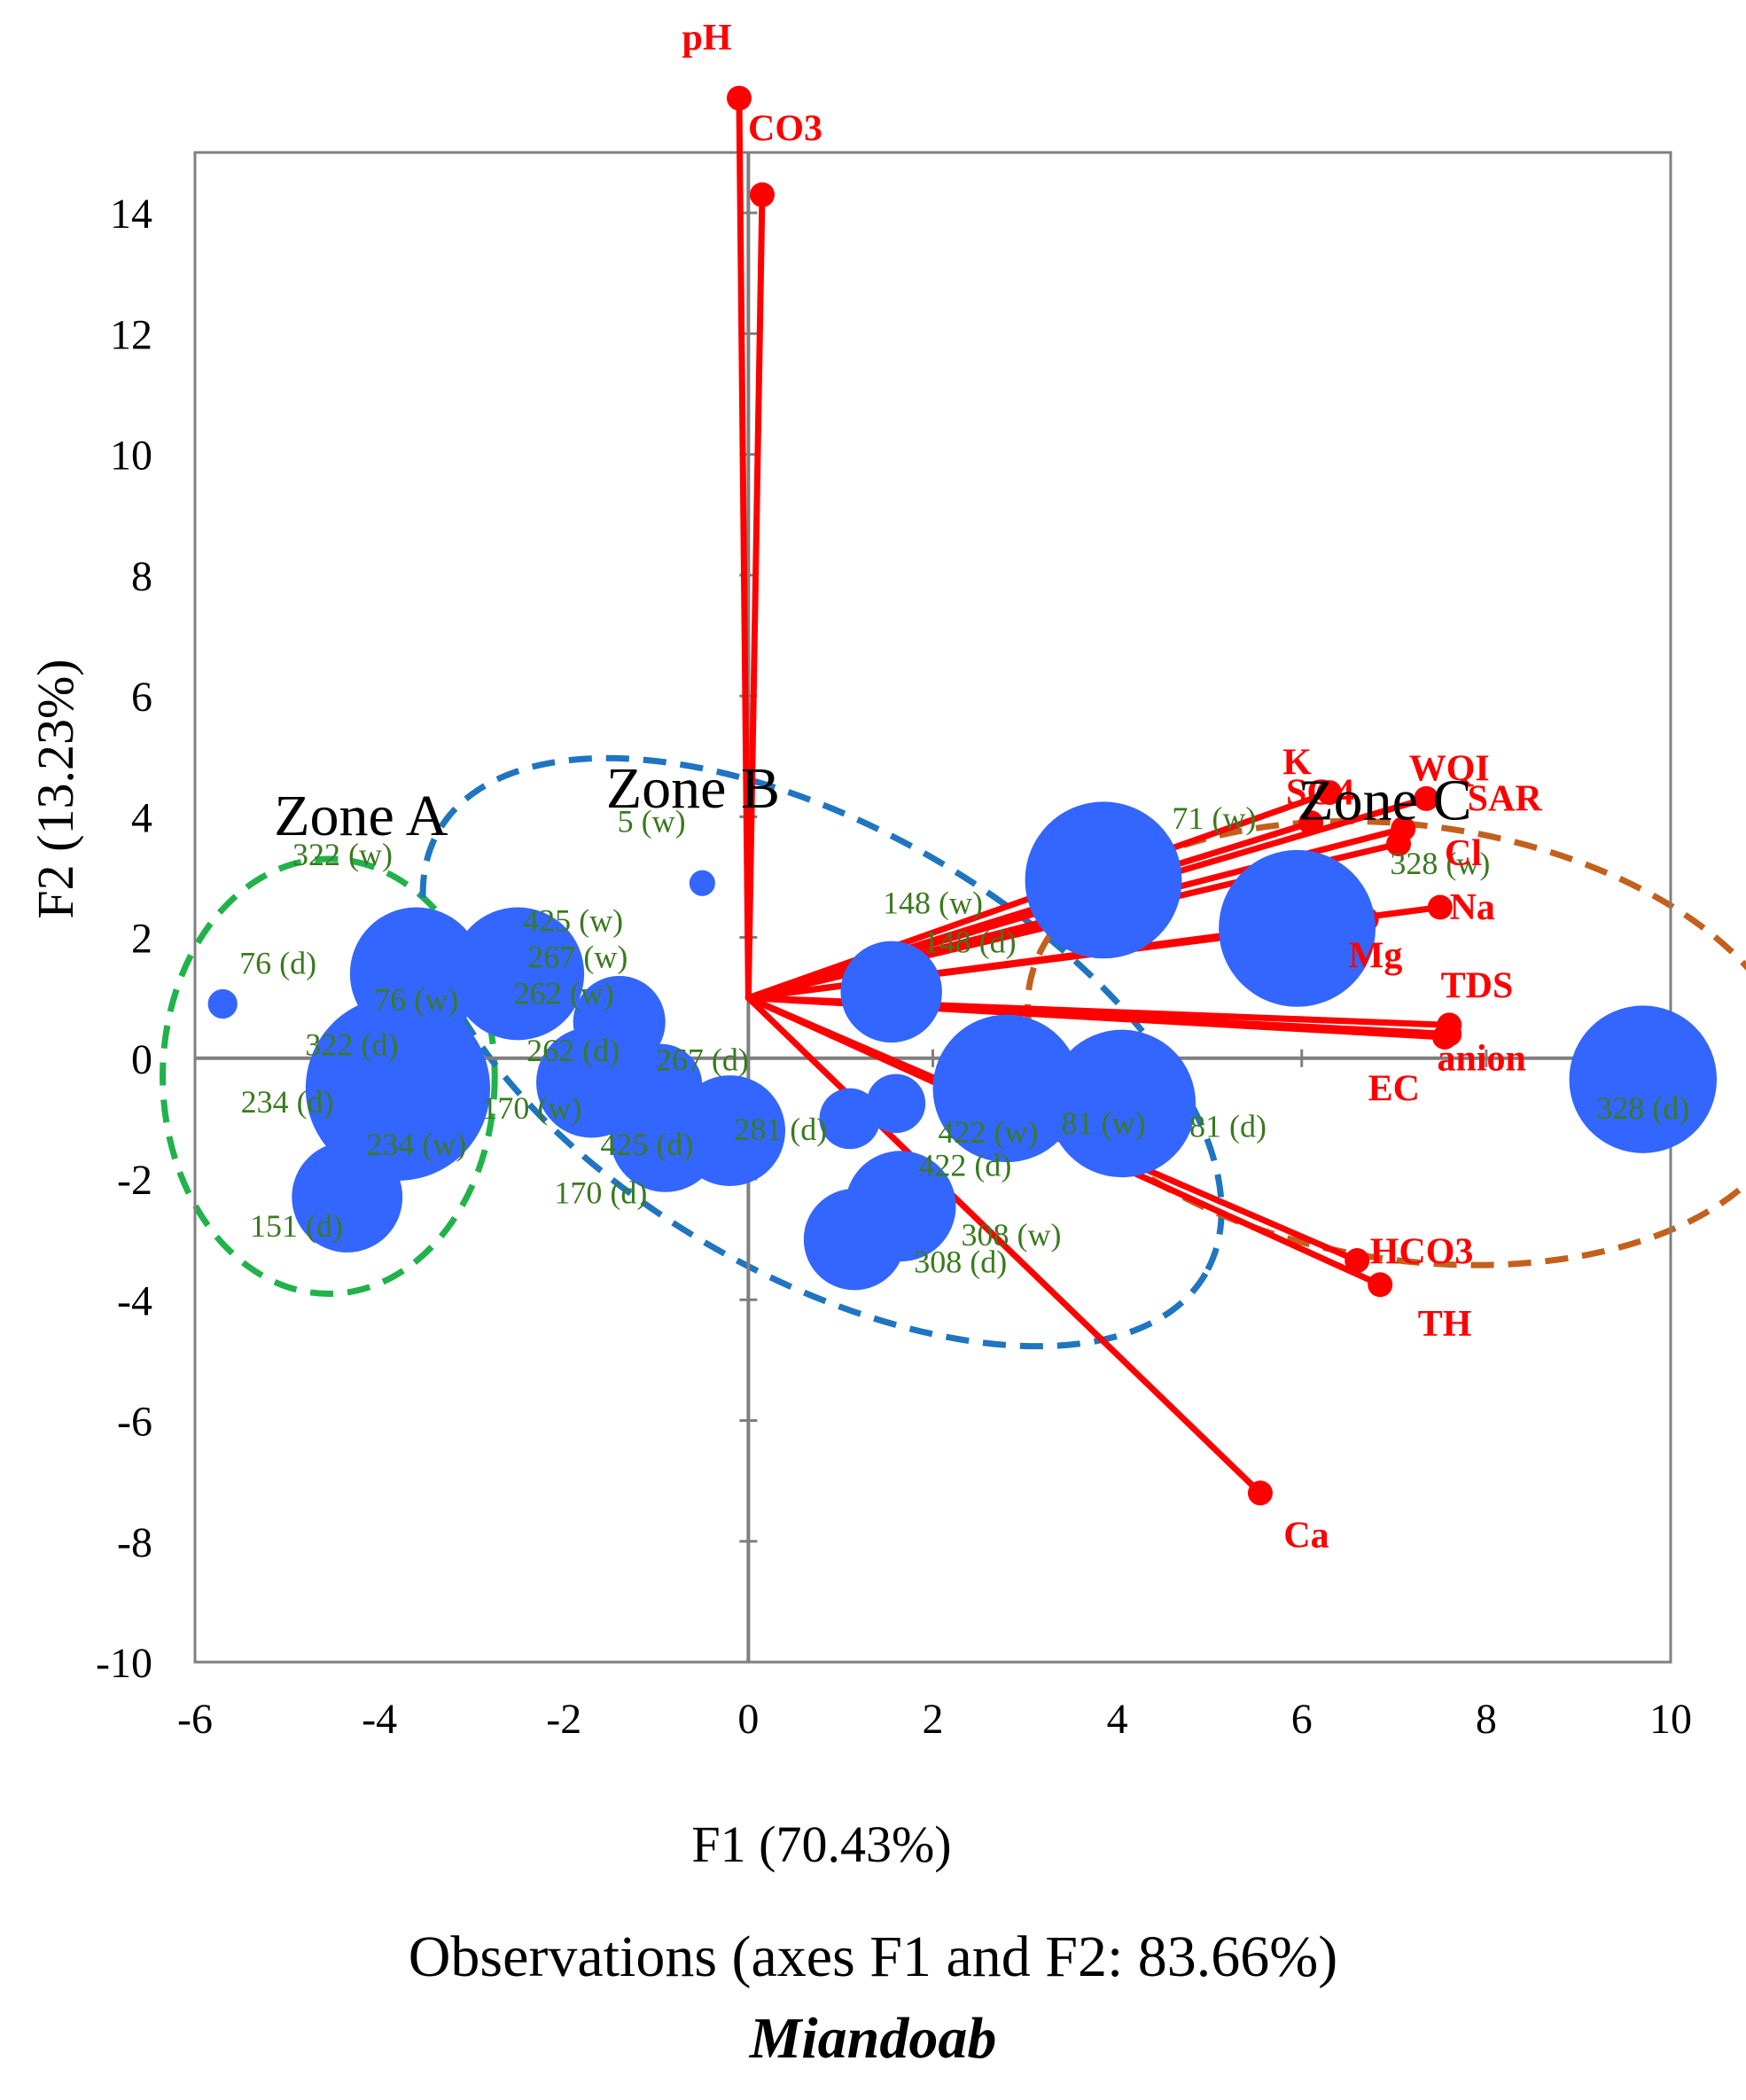 The height and width of the screenshot is (2100, 1746). Describe the element at coordinates (141, 1059) in the screenshot. I see `y-tick-label: 0` at that location.